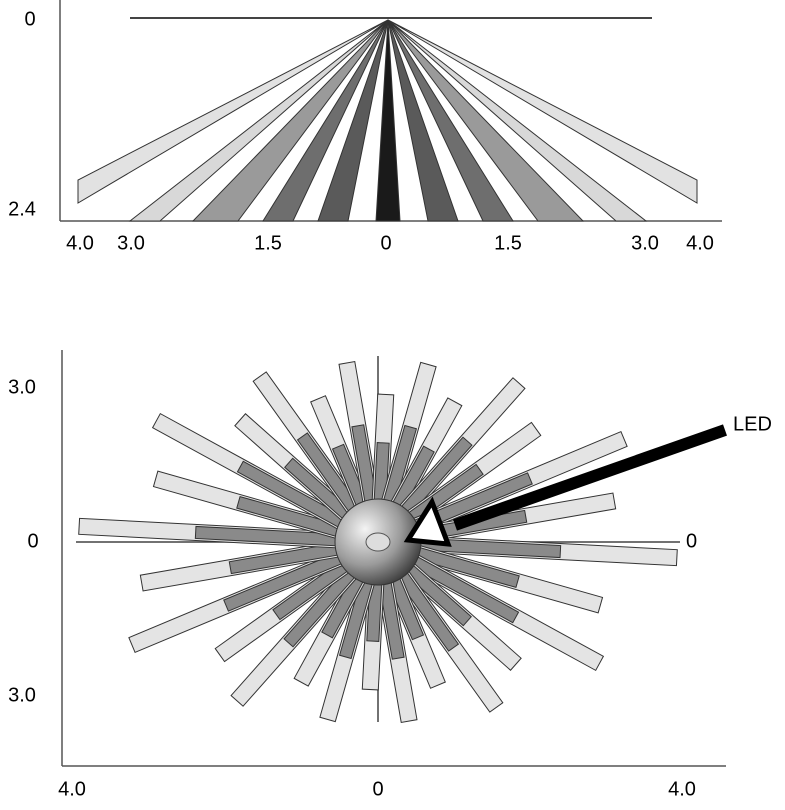 The image size is (785, 810). I want to click on y-label: 2.4, so click(22, 209).